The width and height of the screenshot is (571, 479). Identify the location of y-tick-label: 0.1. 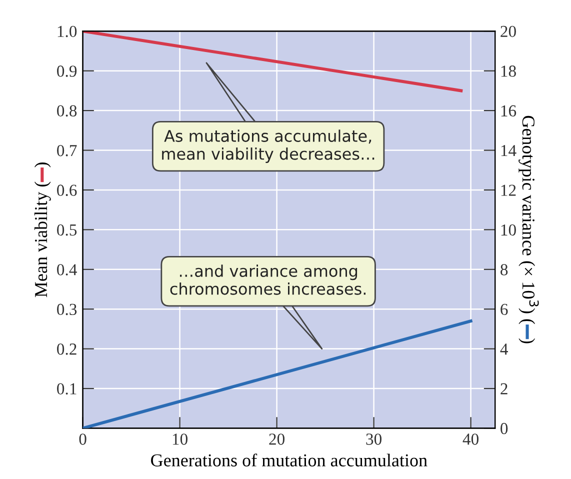
(66, 389).